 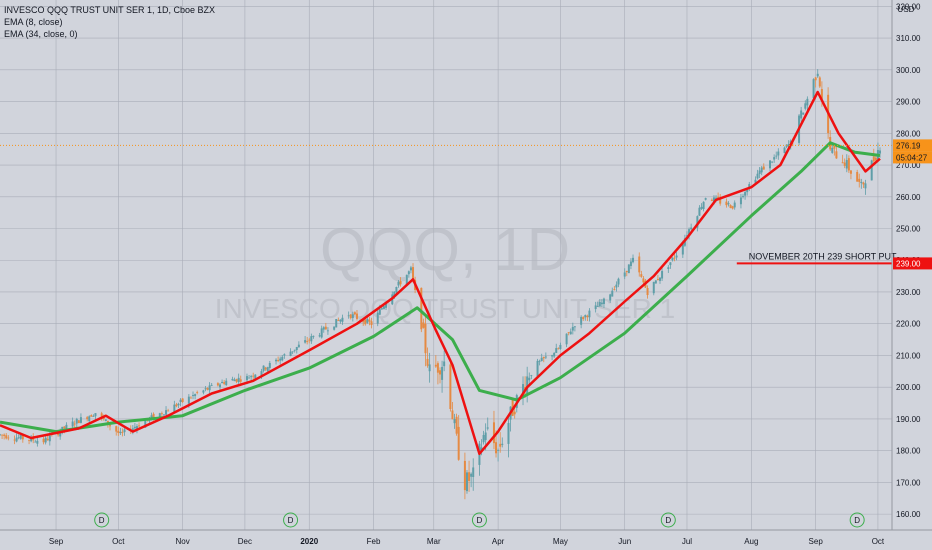 I want to click on dividend-marker, so click(x=479, y=520).